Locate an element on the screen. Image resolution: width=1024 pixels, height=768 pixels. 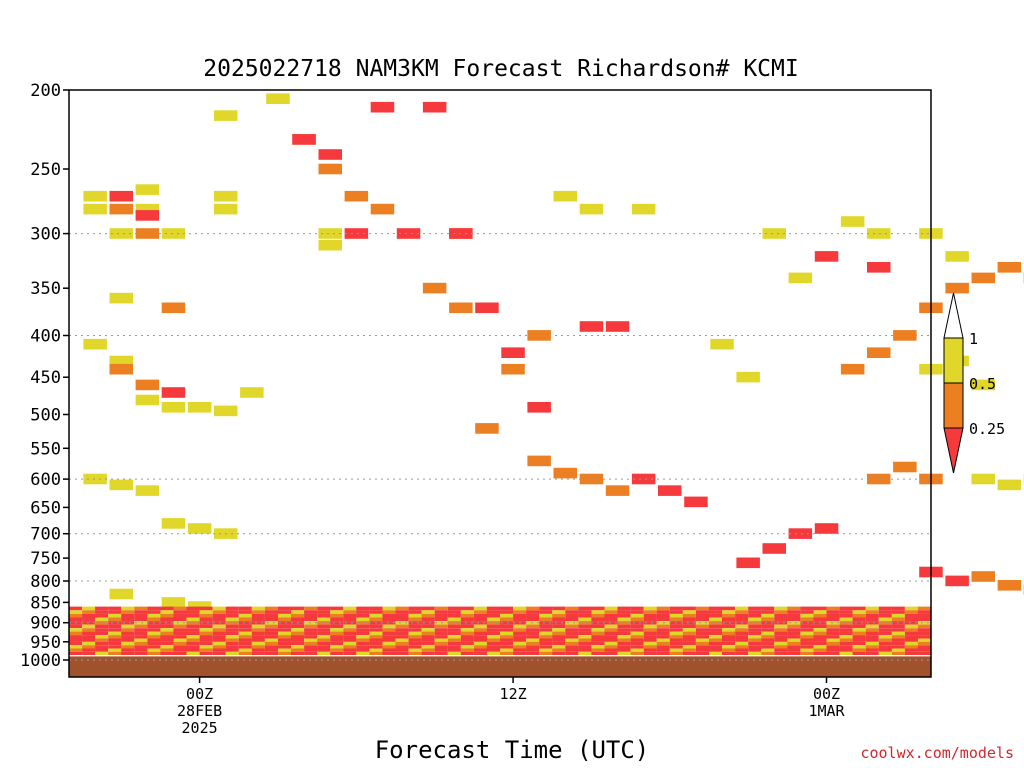
y-tick-label: 400 is located at coordinates (45, 337).